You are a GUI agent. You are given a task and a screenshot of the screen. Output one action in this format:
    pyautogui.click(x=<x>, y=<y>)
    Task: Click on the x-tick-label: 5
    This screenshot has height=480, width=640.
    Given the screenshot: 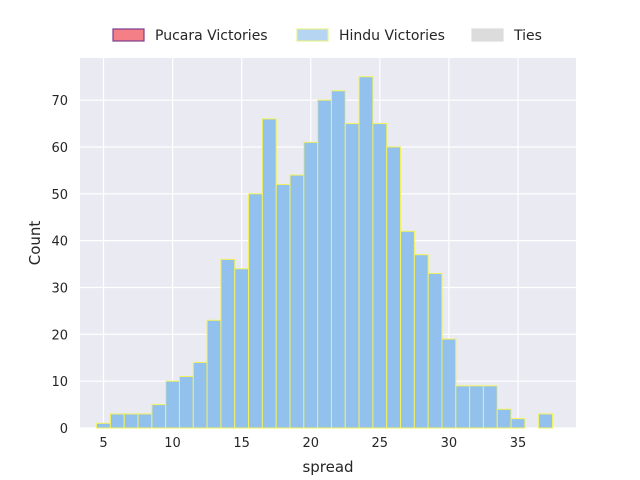 What is the action you would take?
    pyautogui.click(x=103, y=443)
    